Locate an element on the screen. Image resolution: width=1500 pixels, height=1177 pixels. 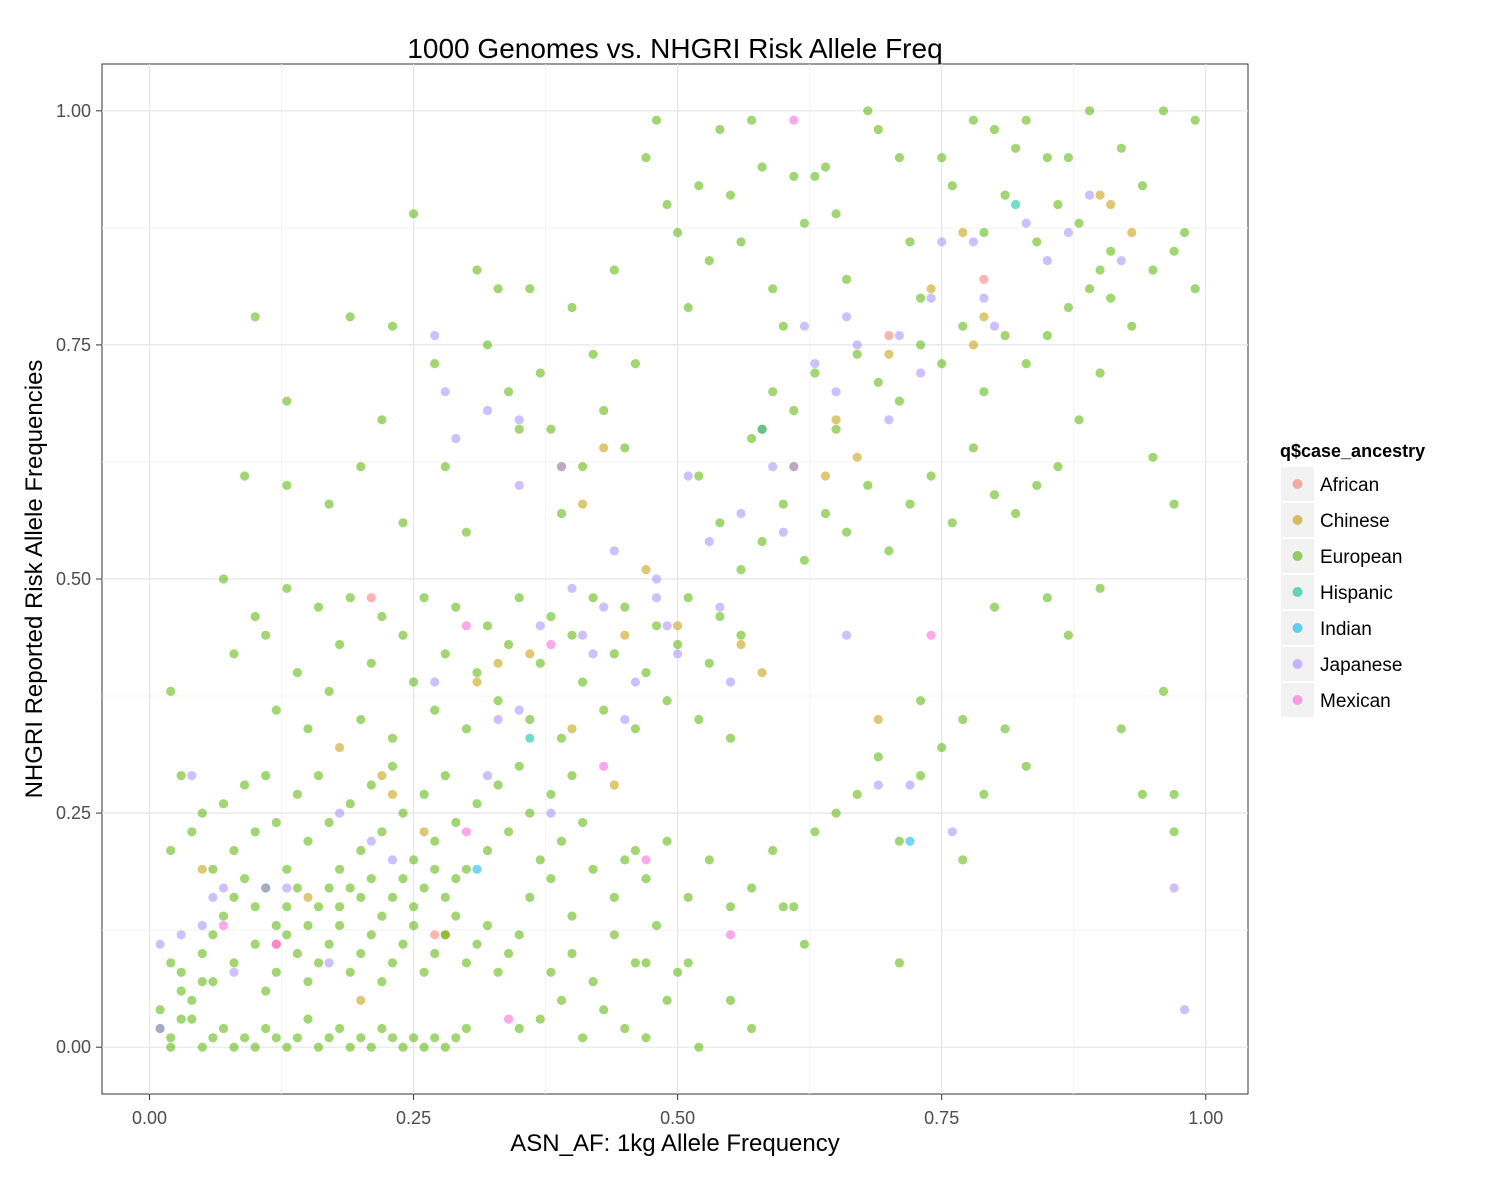
x-tick-label: 0.50 is located at coordinates (677, 1118).